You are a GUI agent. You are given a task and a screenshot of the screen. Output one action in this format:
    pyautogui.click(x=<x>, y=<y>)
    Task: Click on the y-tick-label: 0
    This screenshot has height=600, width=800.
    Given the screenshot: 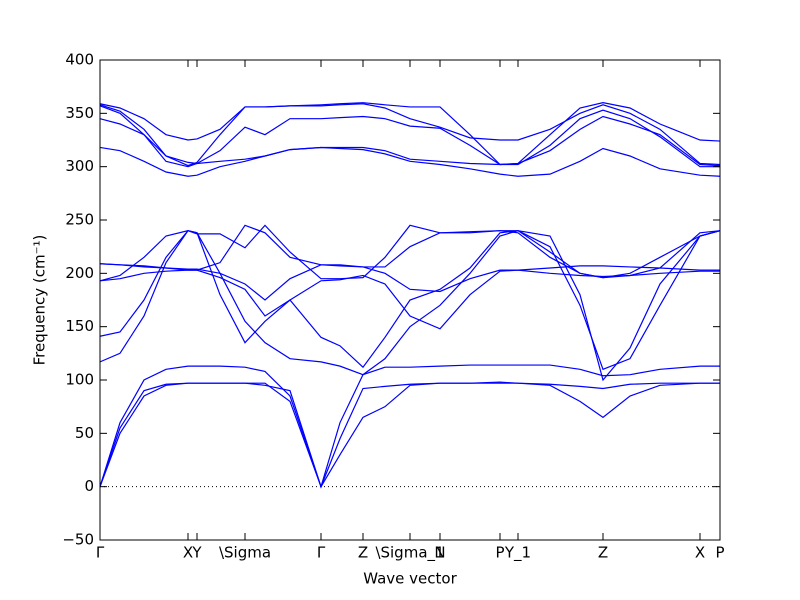 What is the action you would take?
    pyautogui.click(x=89, y=486)
    